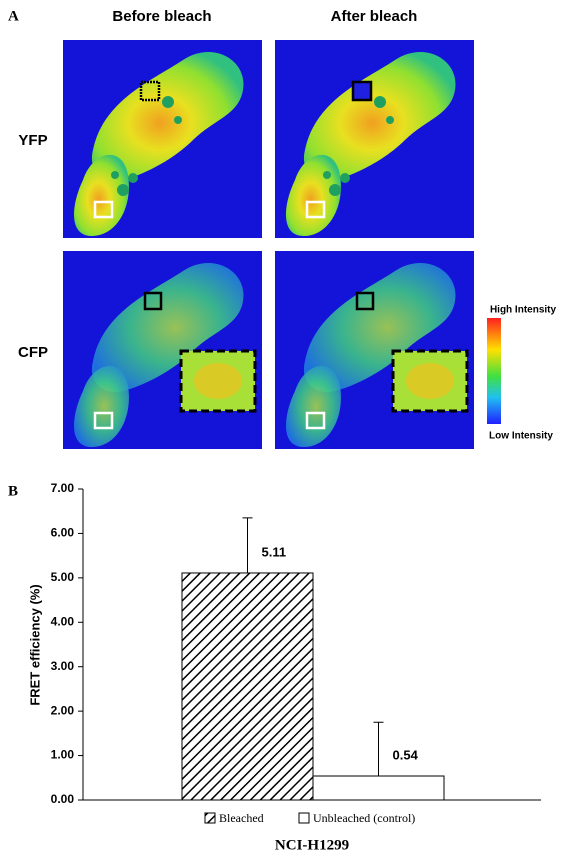 Image resolution: width=564 pixels, height=860 pixels. I want to click on column-header: Before bleach, so click(161, 16).